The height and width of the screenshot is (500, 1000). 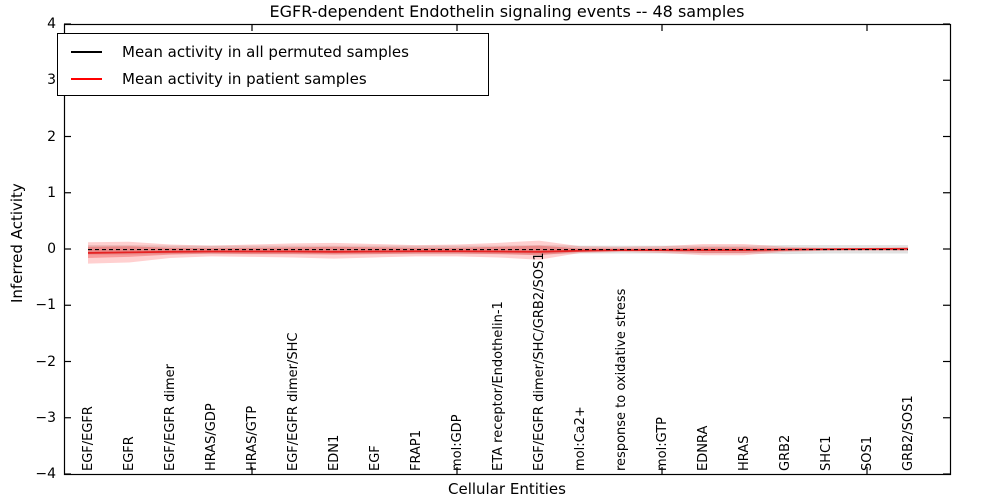 I want to click on x-category-label: GRB2, so click(x=785, y=452).